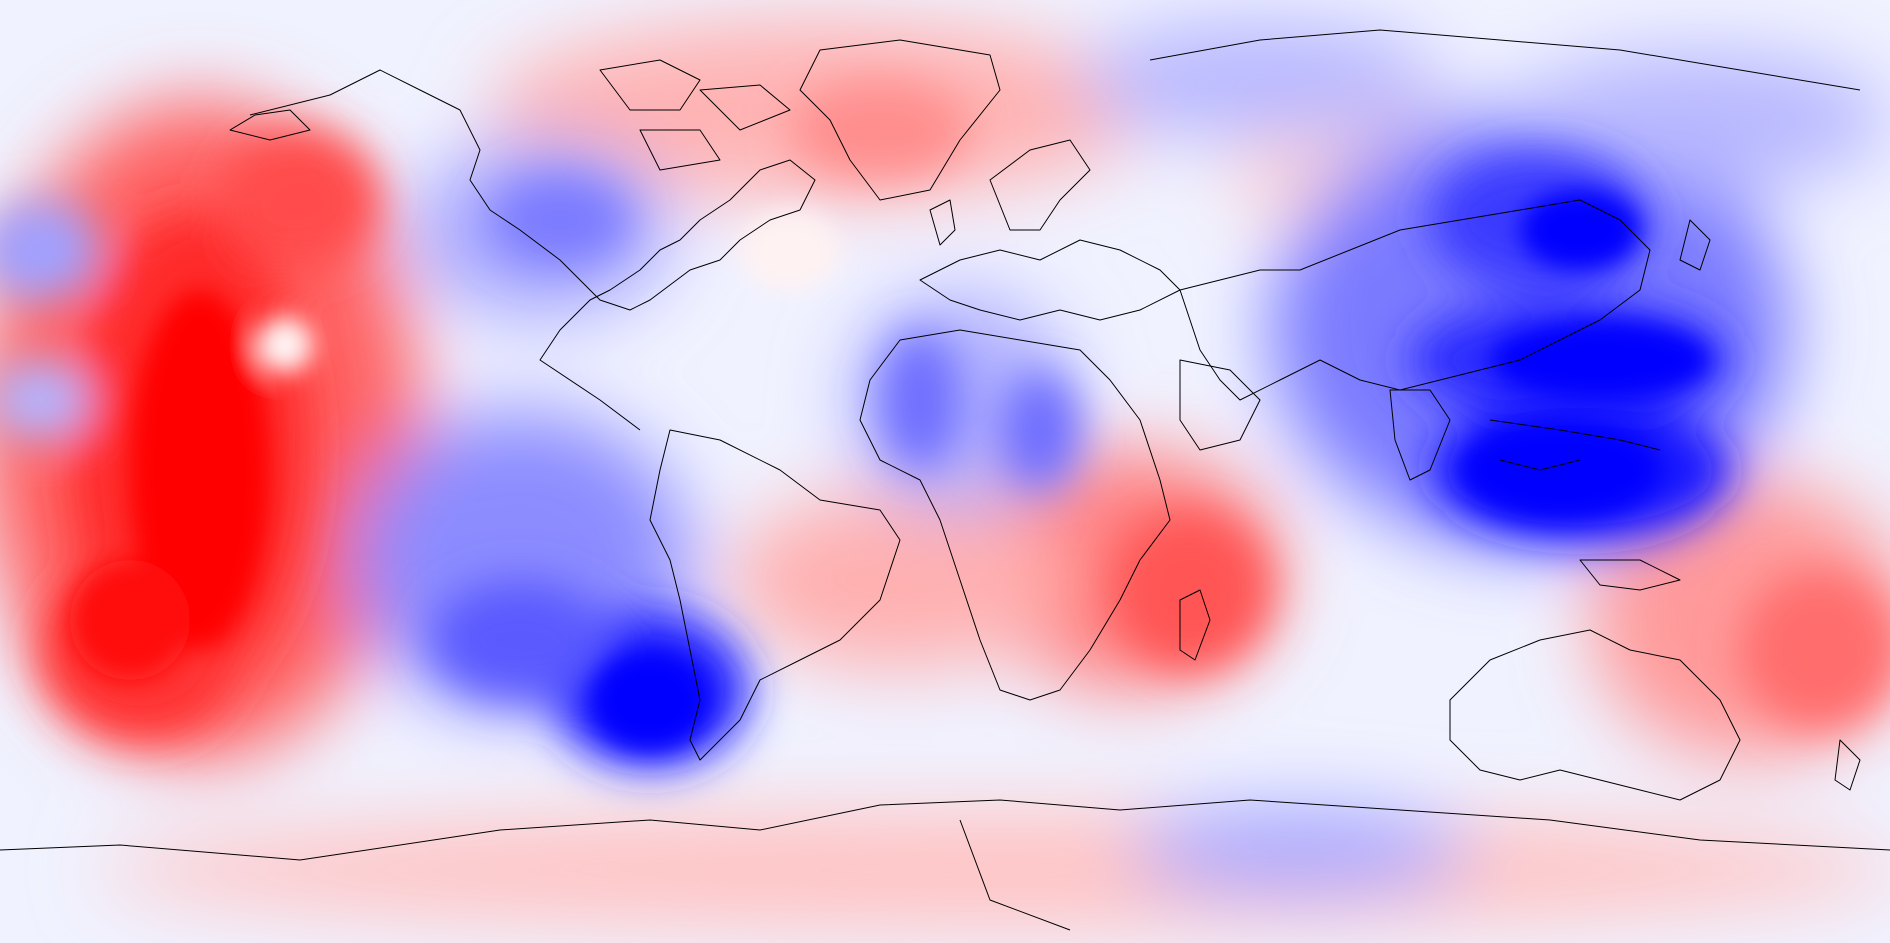 The width and height of the screenshot is (1890, 943). What do you see at coordinates (1420, 435) in the screenshot?
I see `coastline-india` at bounding box center [1420, 435].